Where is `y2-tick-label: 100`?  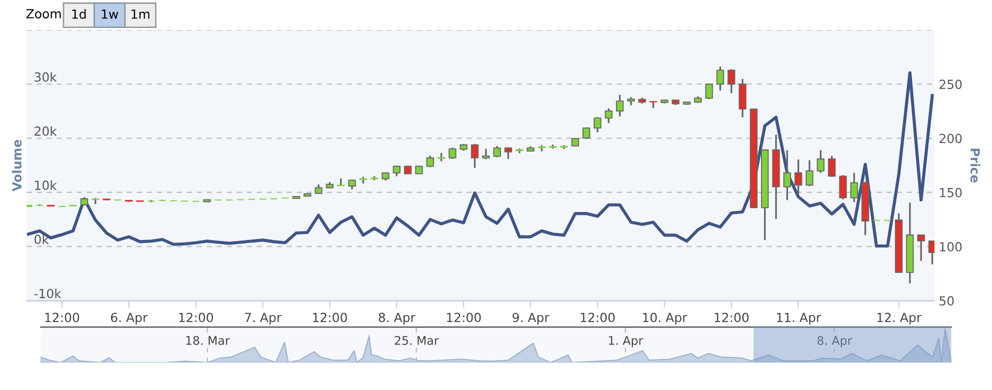 y2-tick-label: 100 is located at coordinates (951, 247).